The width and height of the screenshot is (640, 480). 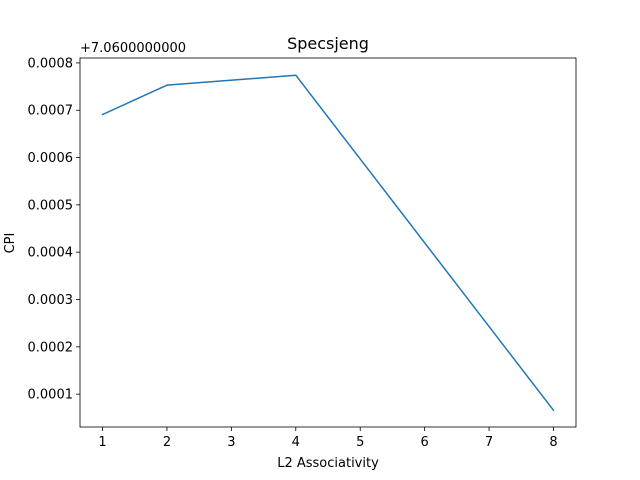 I want to click on y-tick-label: 0.0001, so click(x=51, y=395).